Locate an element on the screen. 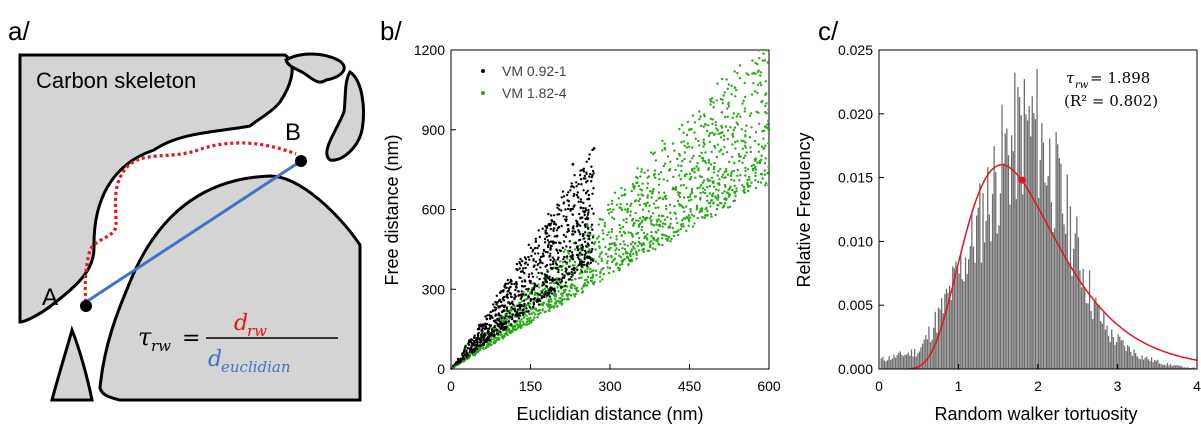  legend-label-vm-0-92-1: VM 0.92-1 is located at coordinates (534, 71).